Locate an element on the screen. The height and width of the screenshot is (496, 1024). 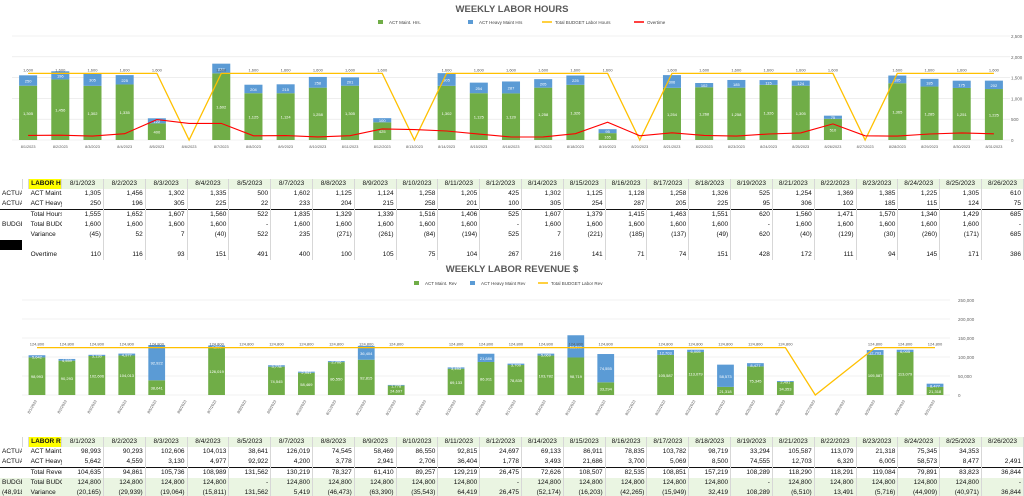
table-cell: 258 is located at coordinates (417, 204).